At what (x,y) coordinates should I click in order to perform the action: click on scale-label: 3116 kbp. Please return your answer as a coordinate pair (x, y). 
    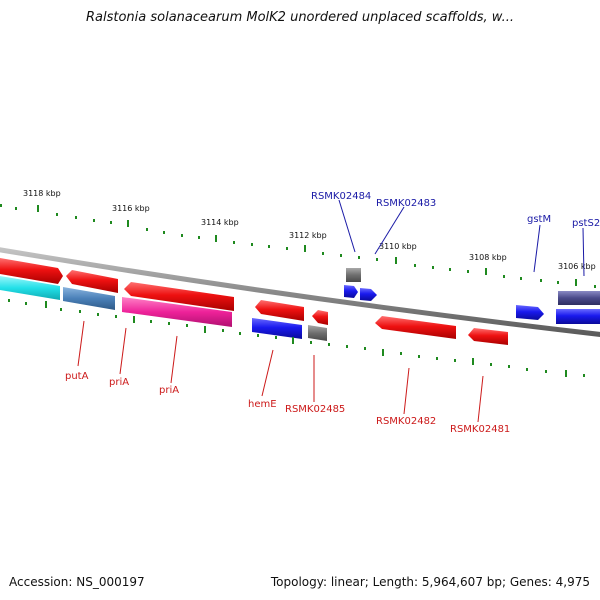
    Looking at the image, I should click on (131, 208).